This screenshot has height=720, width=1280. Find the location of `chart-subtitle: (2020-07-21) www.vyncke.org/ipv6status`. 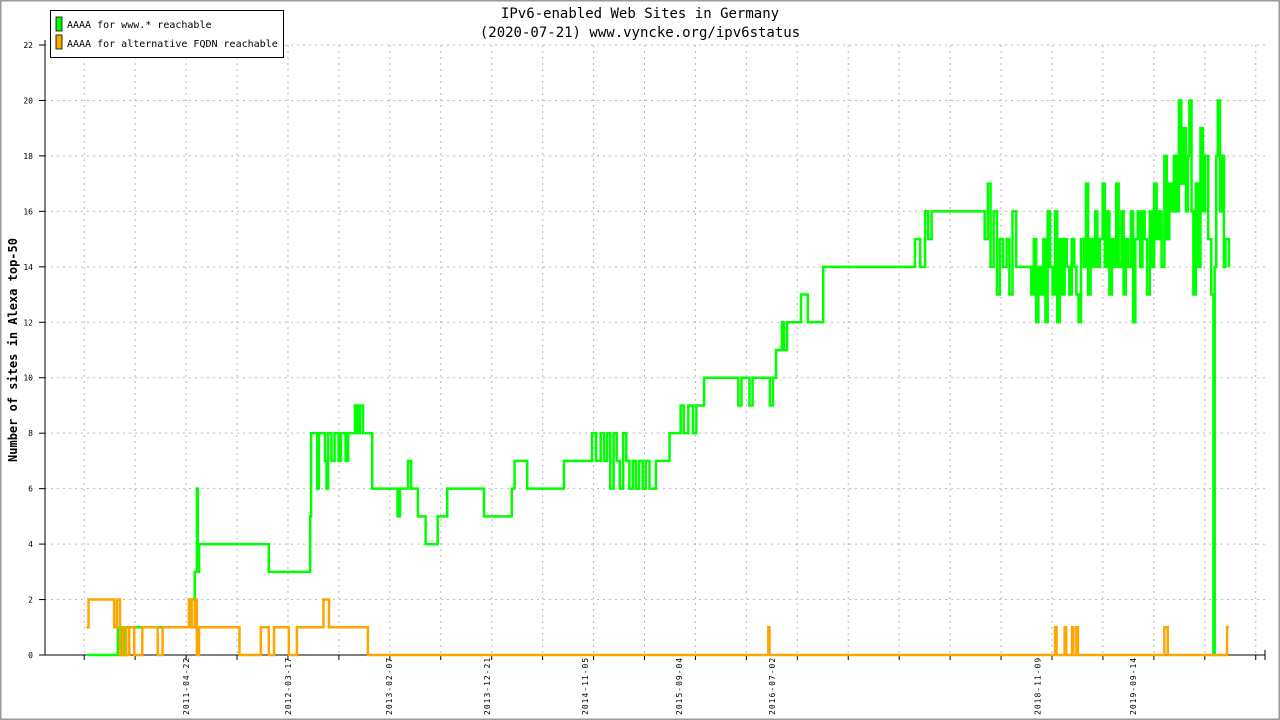

chart-subtitle: (2020-07-21) www.vyncke.org/ipv6status is located at coordinates (640, 33).